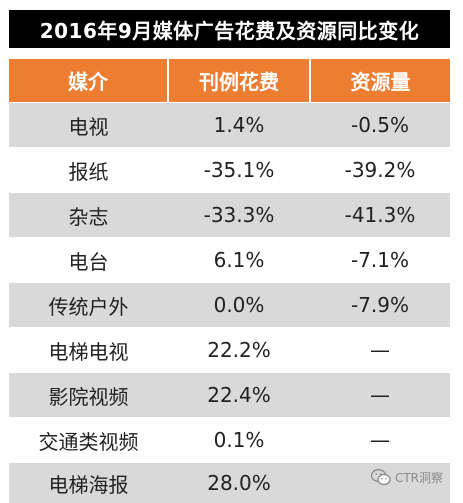  What do you see at coordinates (239, 350) in the screenshot?
I see `ad-spend-cell: 22.2%` at bounding box center [239, 350].